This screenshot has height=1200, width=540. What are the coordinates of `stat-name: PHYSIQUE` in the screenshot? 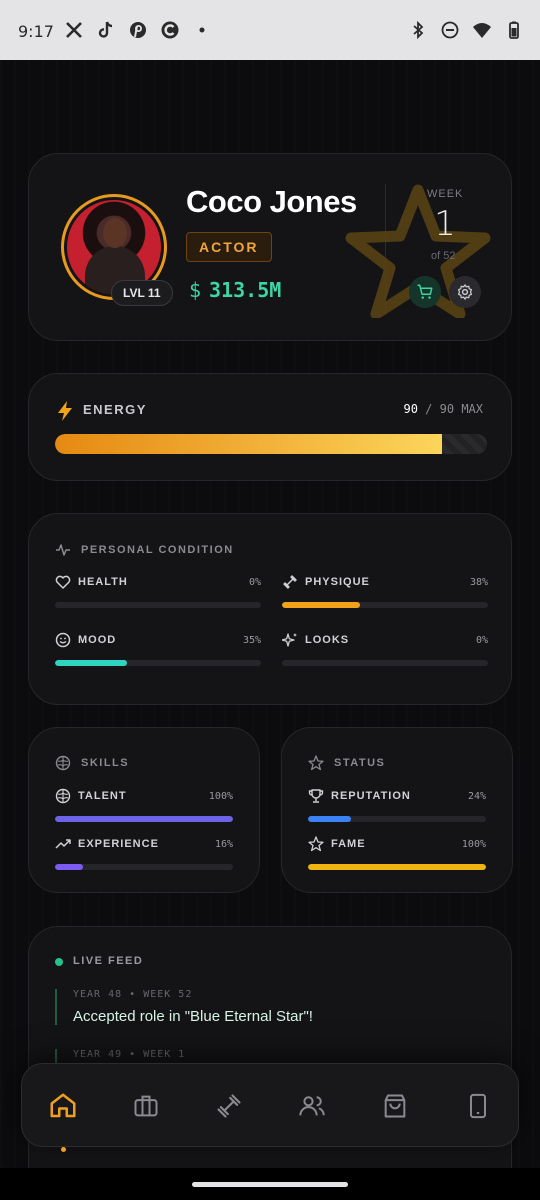 It's located at (337, 582).